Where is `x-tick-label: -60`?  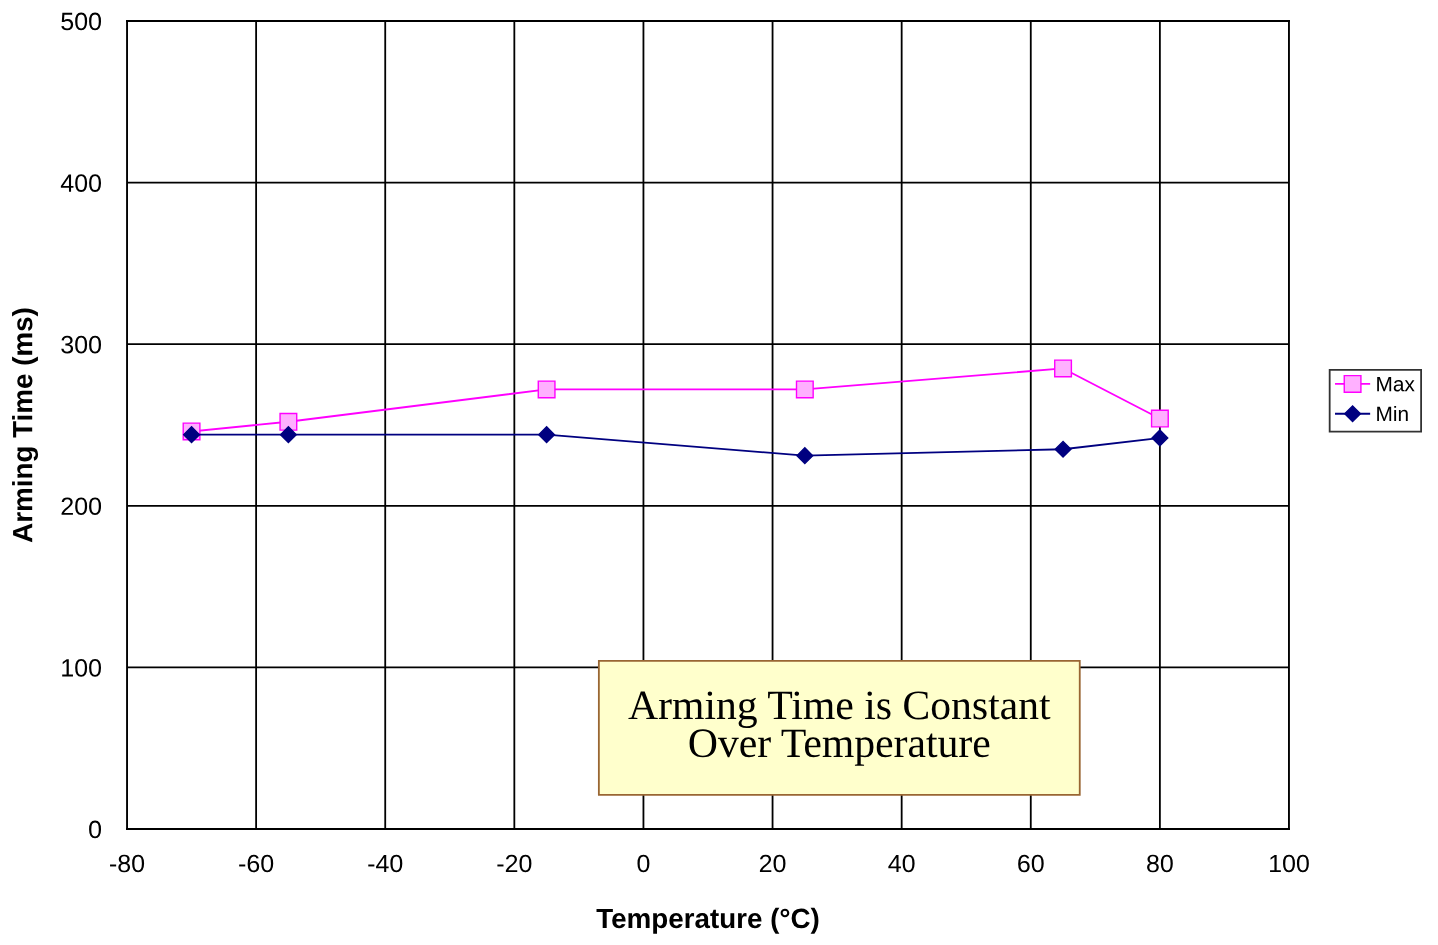 x-tick-label: -60 is located at coordinates (256, 863).